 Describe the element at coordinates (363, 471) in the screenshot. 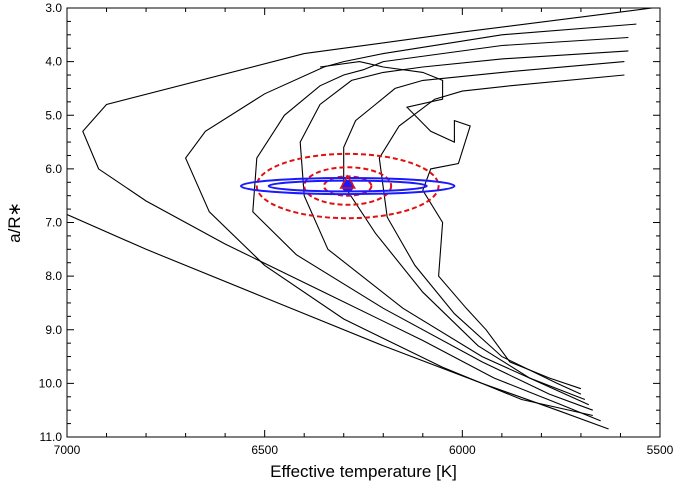

I see `x-axis-title: Effective temperature [K]` at that location.